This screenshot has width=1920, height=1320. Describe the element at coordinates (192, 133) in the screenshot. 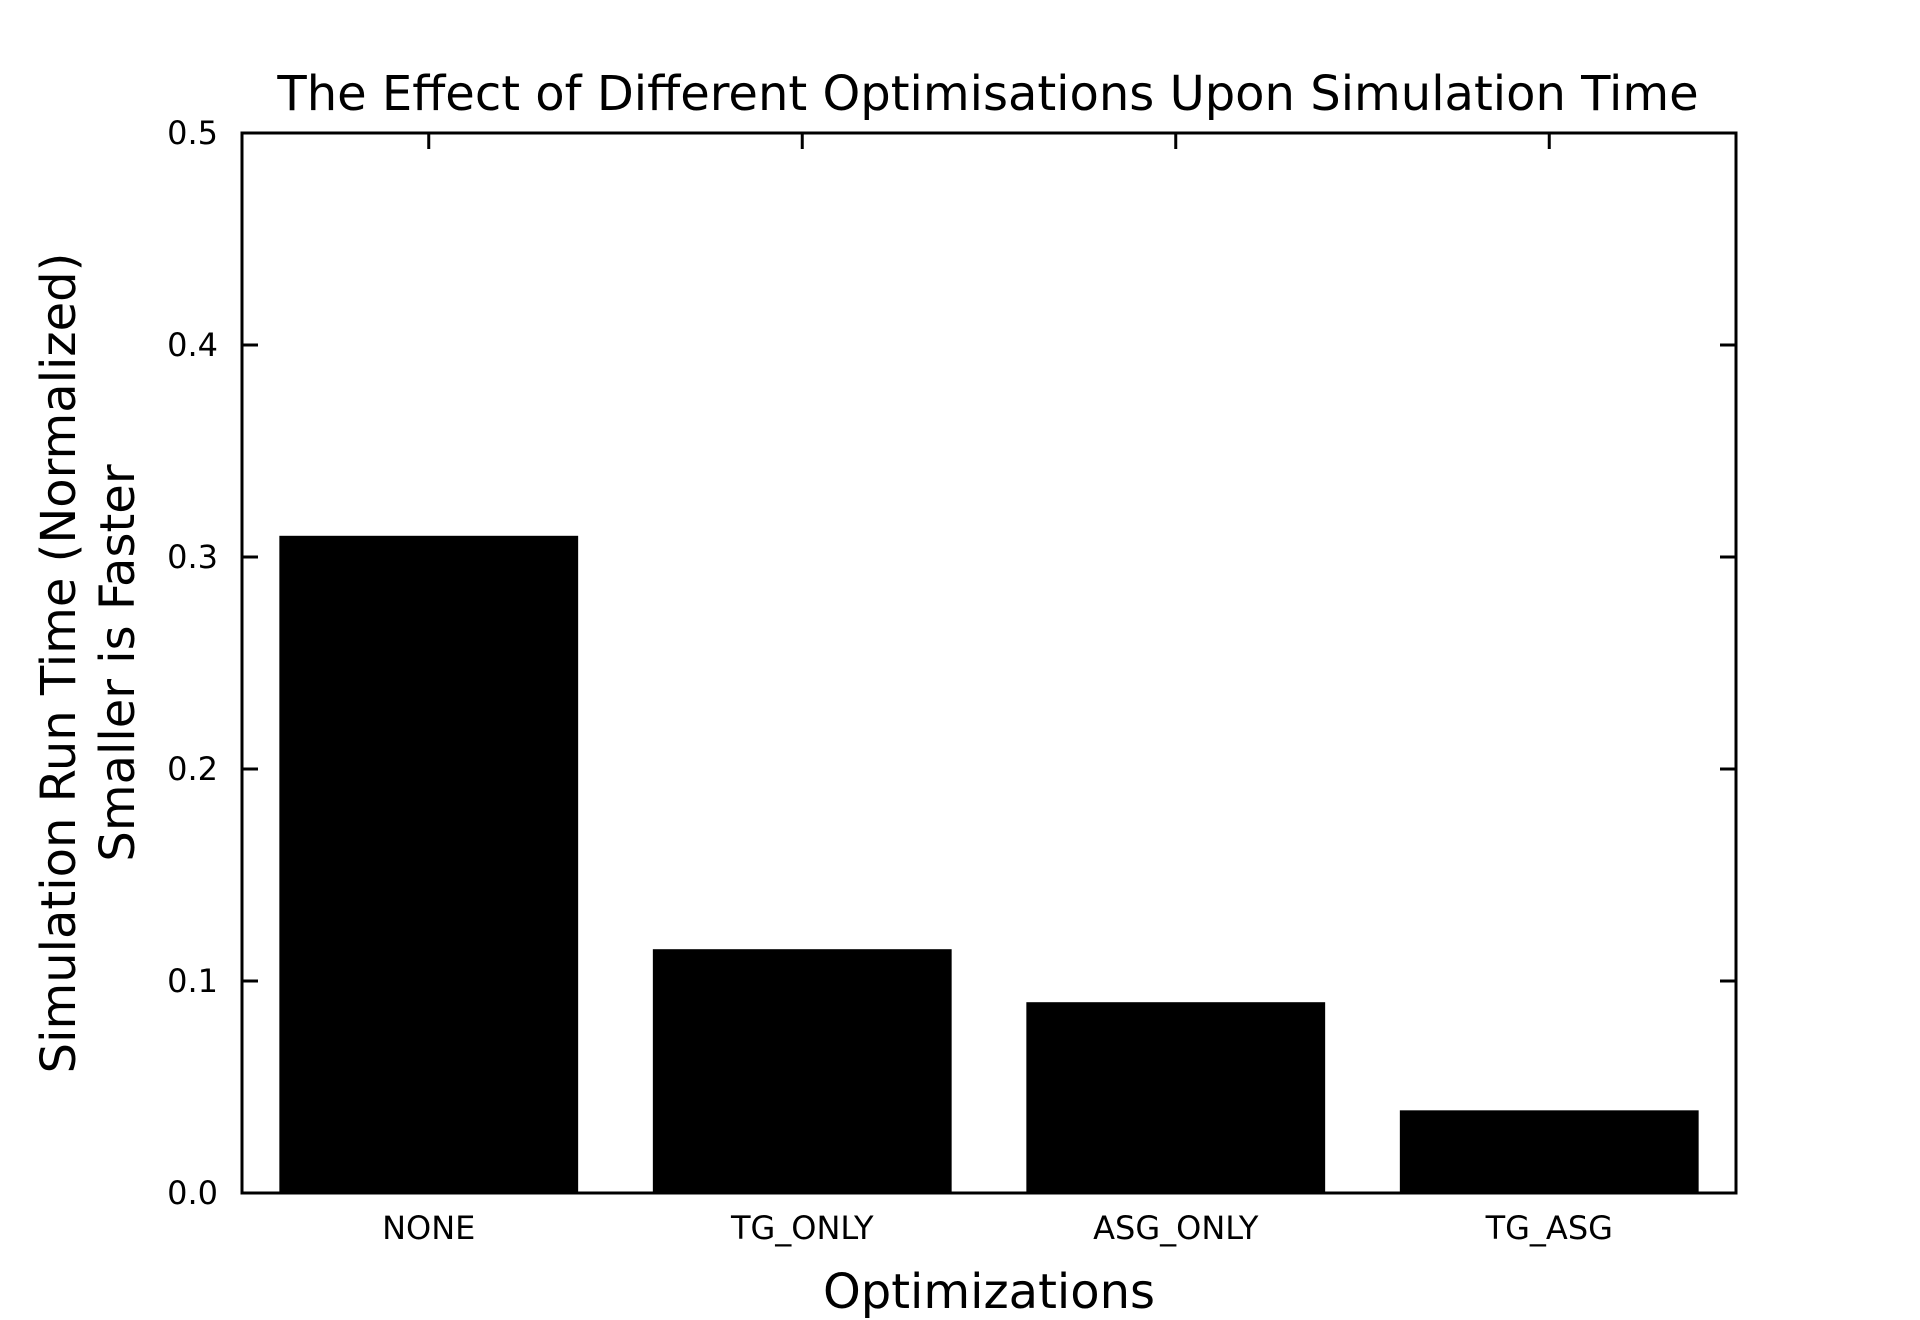

I see `y-tick-label: 0.5` at that location.